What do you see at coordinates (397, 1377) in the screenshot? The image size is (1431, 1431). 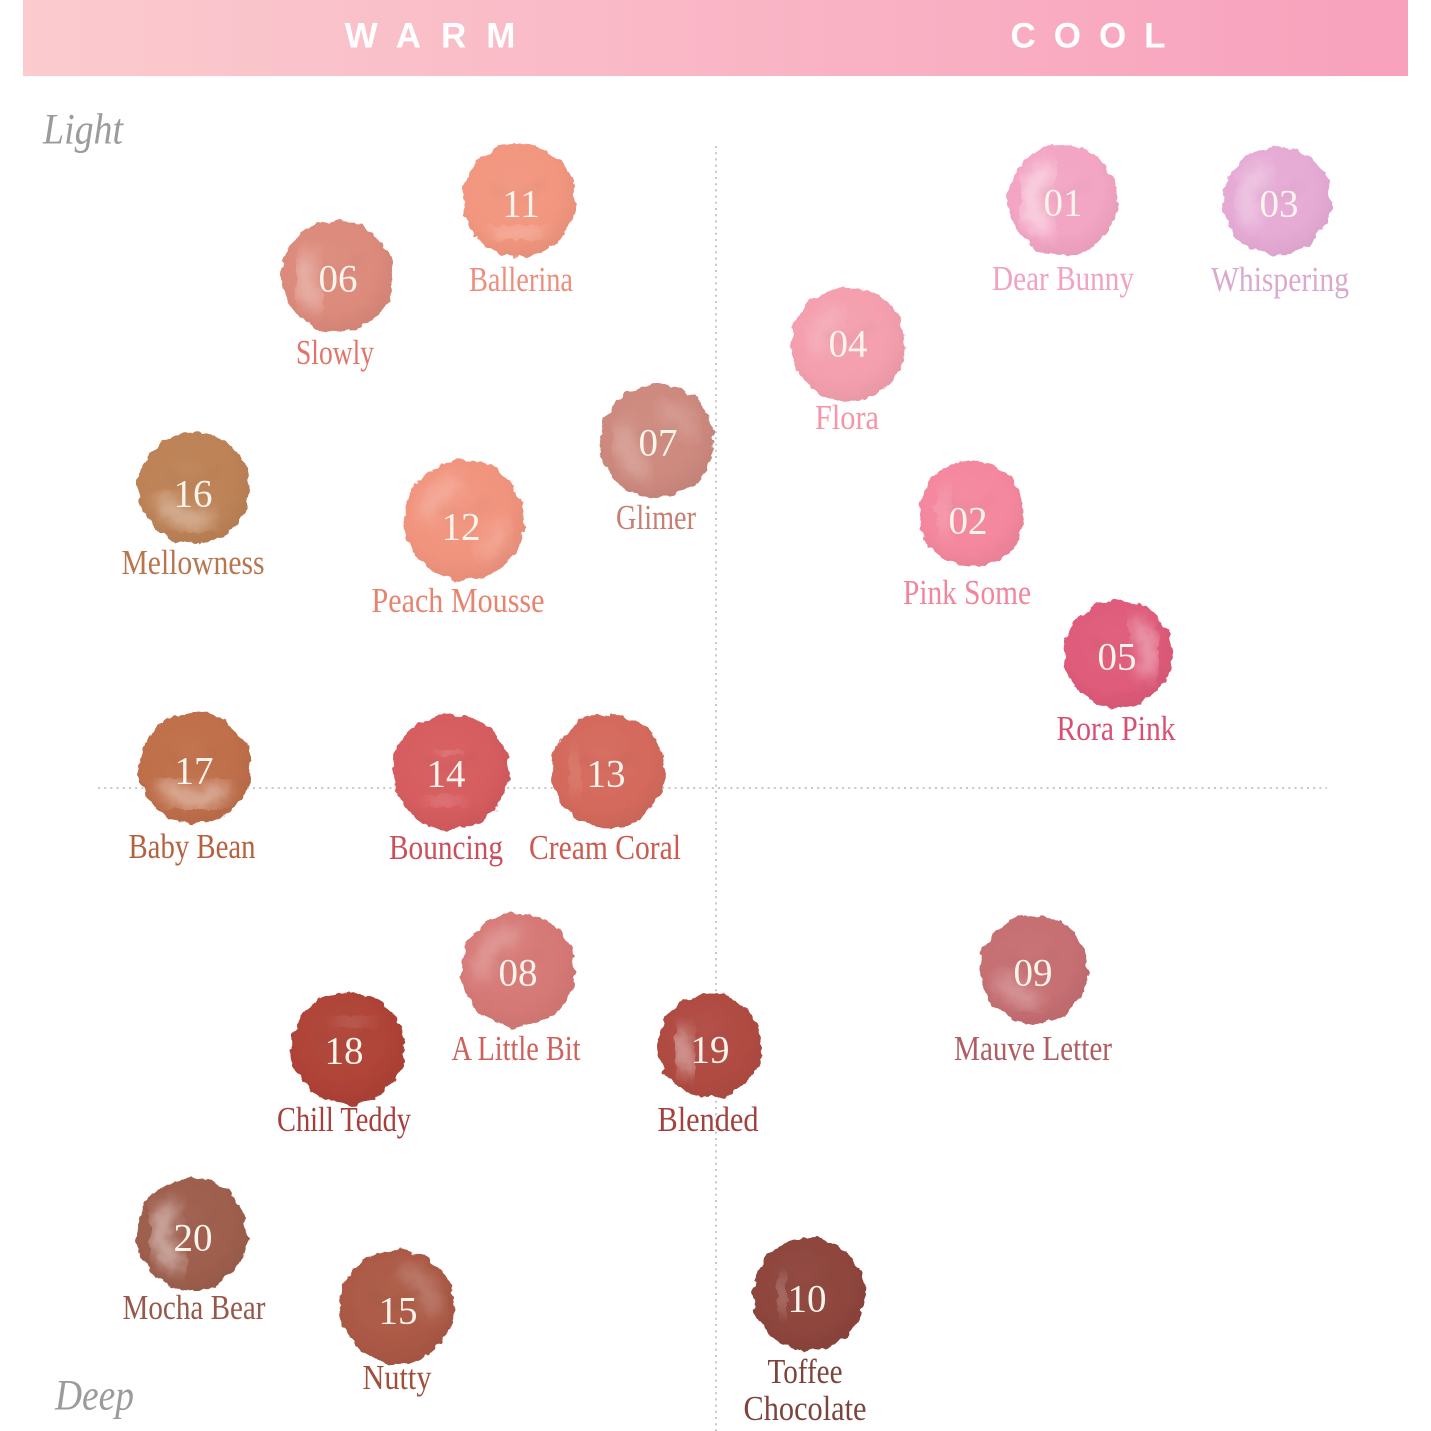 I see `svg-text: Nutty` at bounding box center [397, 1377].